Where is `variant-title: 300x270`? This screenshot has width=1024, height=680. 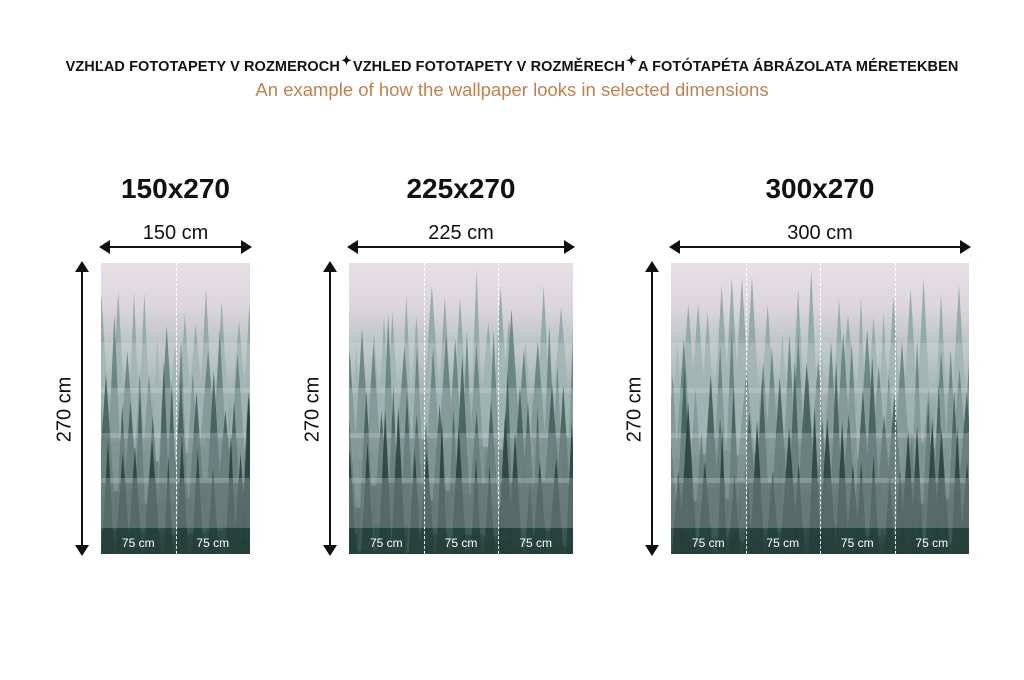
variant-title: 300x270 is located at coordinates (820, 188).